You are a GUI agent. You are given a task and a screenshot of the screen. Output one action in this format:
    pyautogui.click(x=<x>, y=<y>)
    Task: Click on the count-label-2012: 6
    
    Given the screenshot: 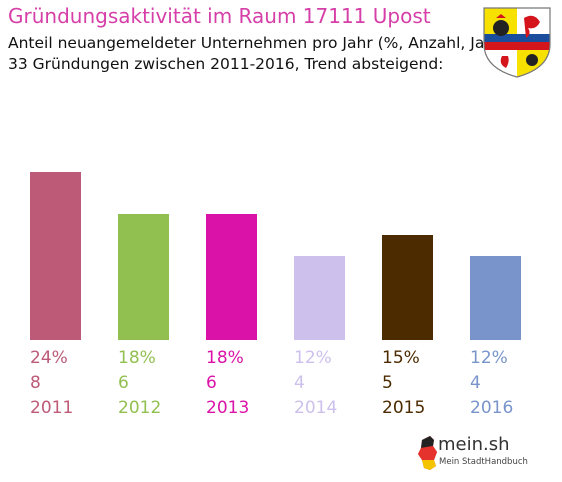 What is the action you would take?
    pyautogui.click(x=123, y=383)
    